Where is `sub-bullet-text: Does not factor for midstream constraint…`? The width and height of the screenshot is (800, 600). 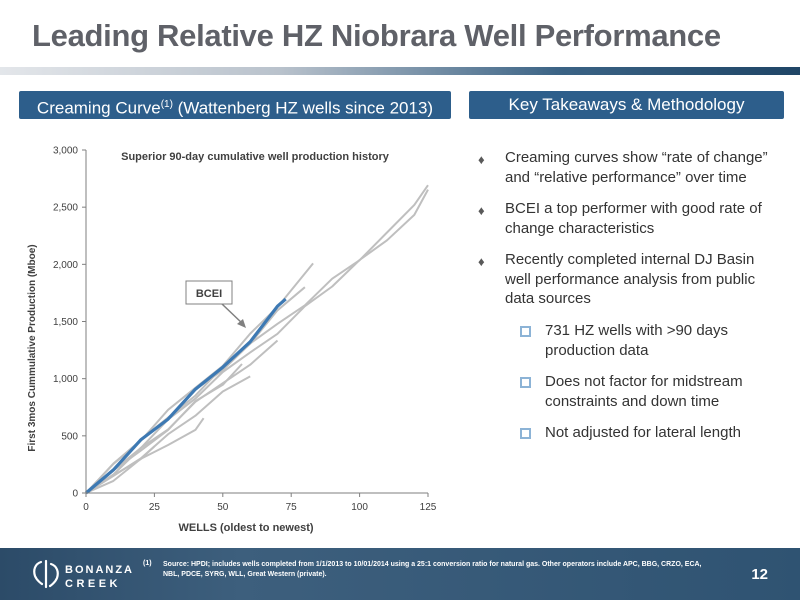 sub-bullet-text: Does not factor for midstream constraint… is located at coordinates (644, 391).